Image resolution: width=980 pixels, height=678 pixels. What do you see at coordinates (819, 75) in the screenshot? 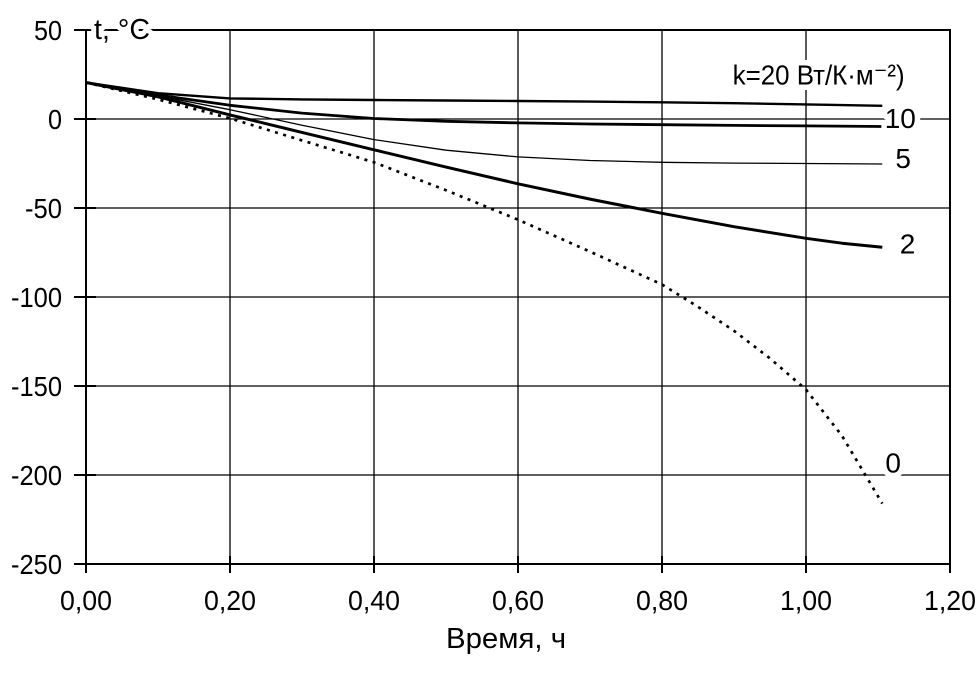
I see `series-k20-label: k=20 Вт/К·м⁻²)` at bounding box center [819, 75].